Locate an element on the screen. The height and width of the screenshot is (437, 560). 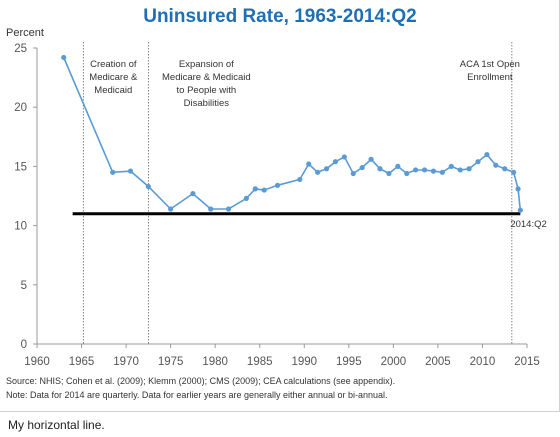
y-tick-label: 10 is located at coordinates (20, 227).